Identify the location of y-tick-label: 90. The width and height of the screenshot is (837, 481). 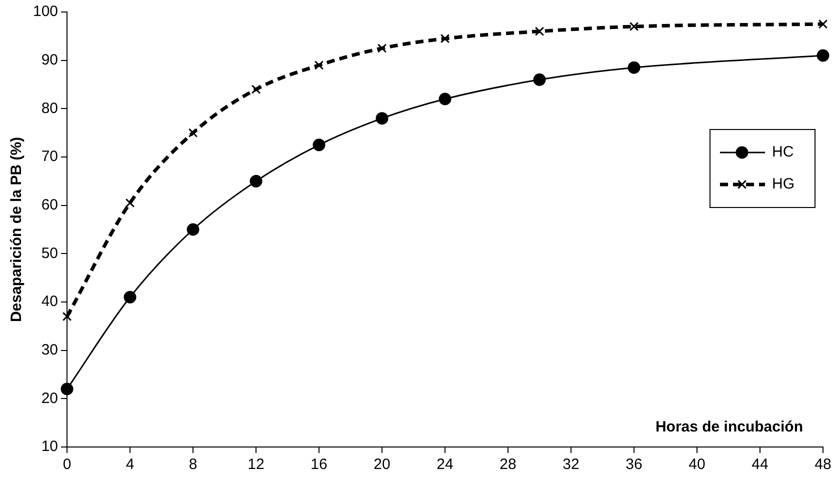
(49, 59).